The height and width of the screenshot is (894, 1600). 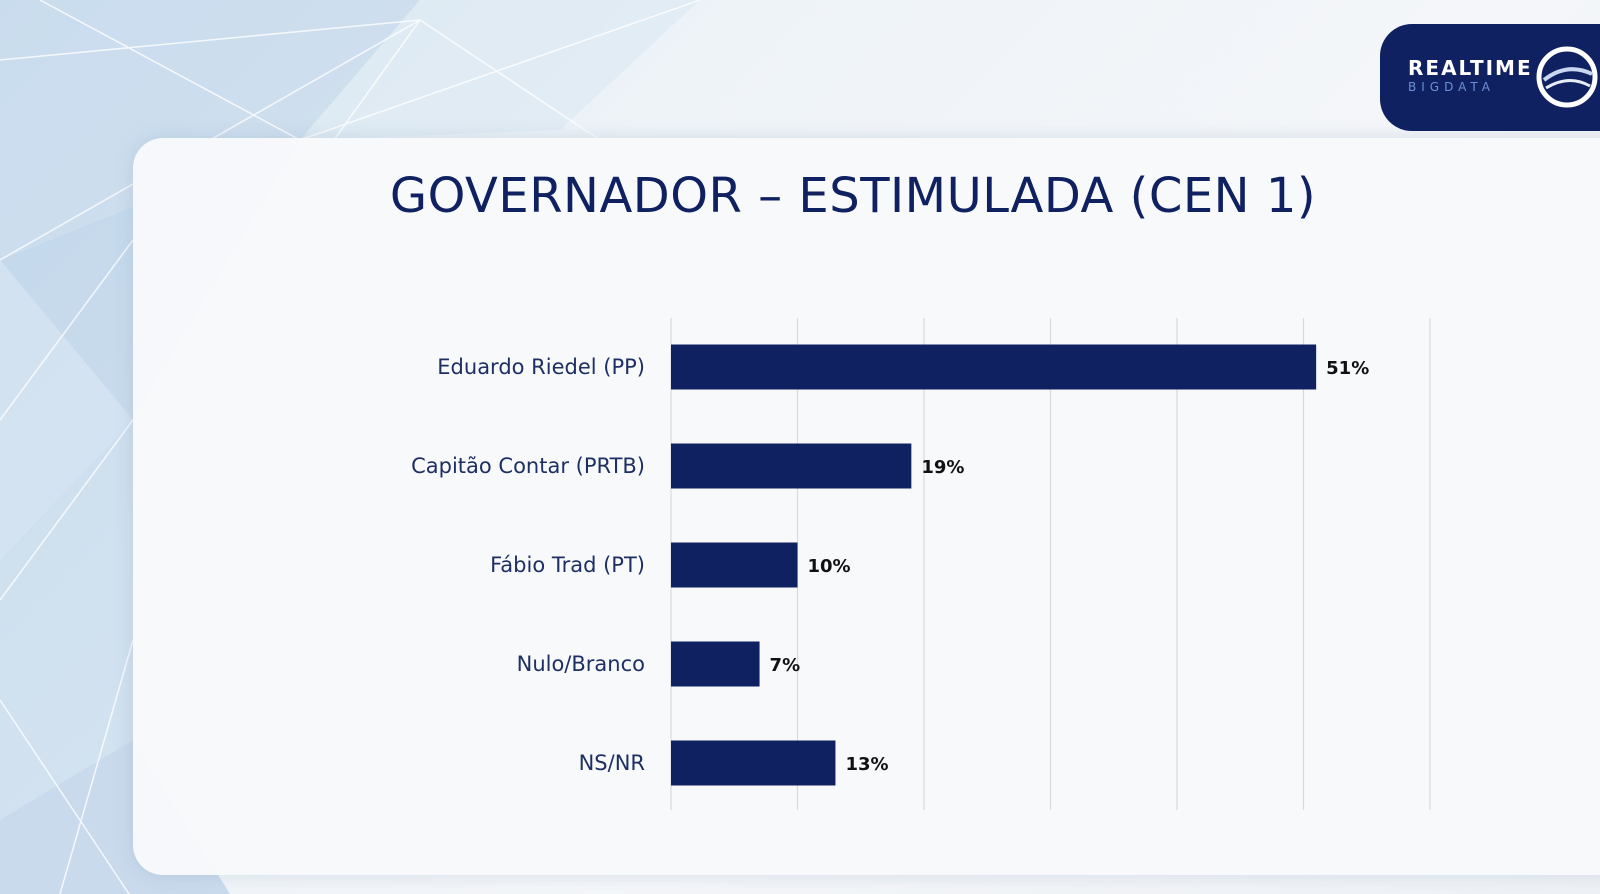 What do you see at coordinates (528, 466) in the screenshot?
I see `category-label: Capitão Contar (PRTB)` at bounding box center [528, 466].